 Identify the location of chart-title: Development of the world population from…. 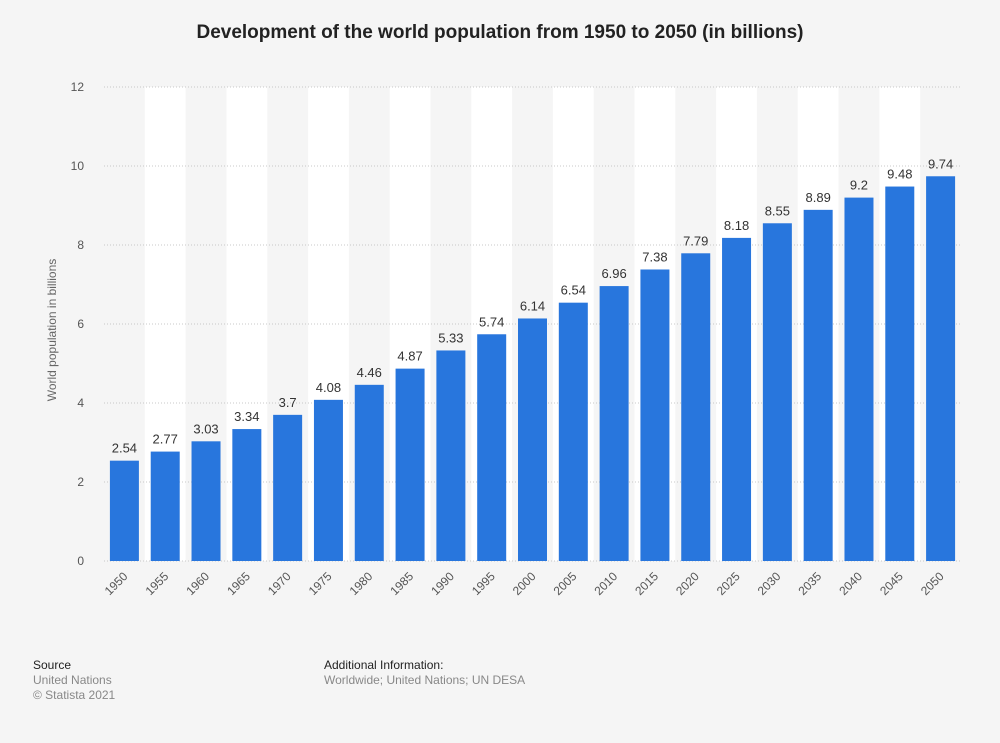
(500, 32).